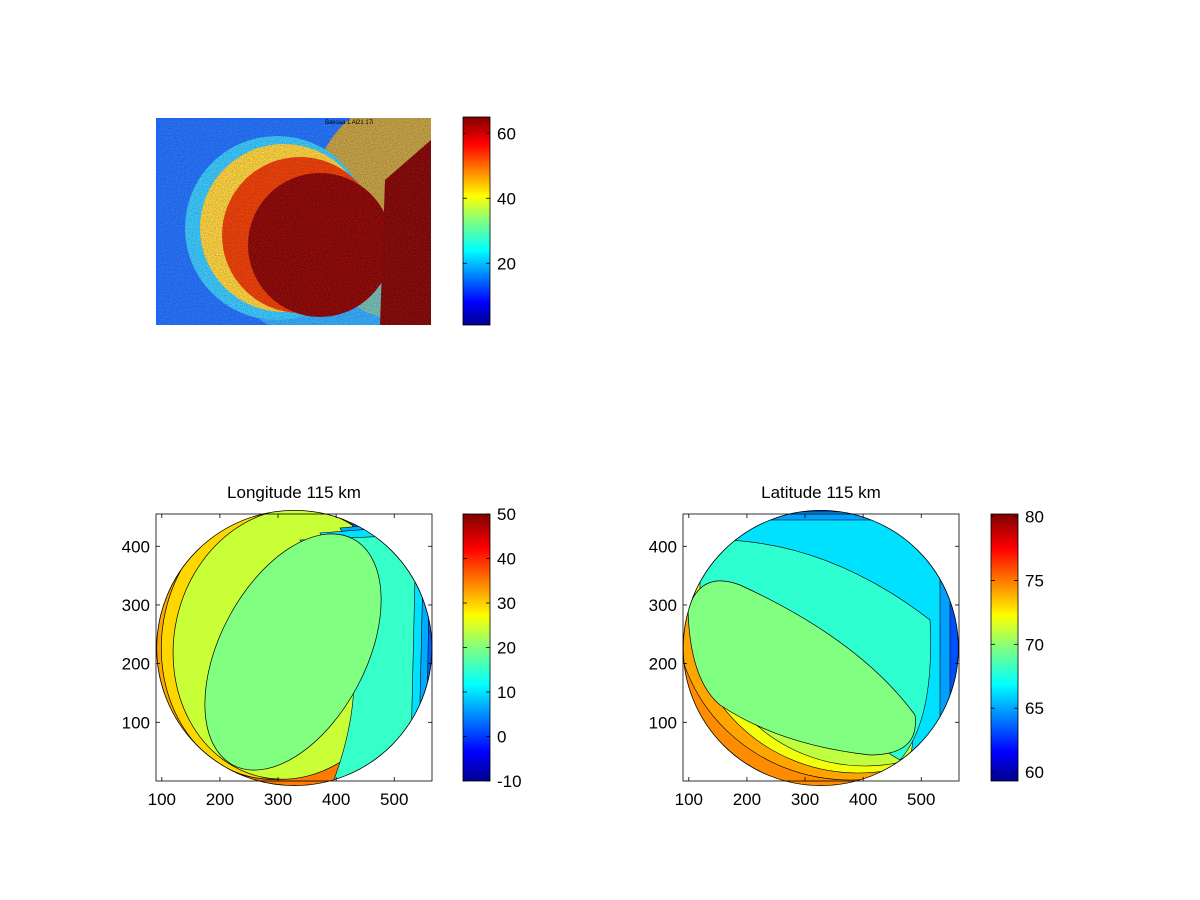 The width and height of the screenshot is (1200, 900). I want to click on longitude-xtick-label: 200, so click(220, 799).